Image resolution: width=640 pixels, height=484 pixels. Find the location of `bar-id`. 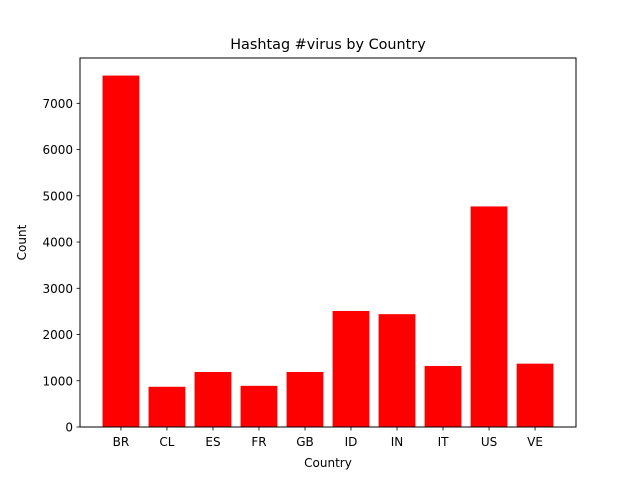

bar-id is located at coordinates (351, 368).